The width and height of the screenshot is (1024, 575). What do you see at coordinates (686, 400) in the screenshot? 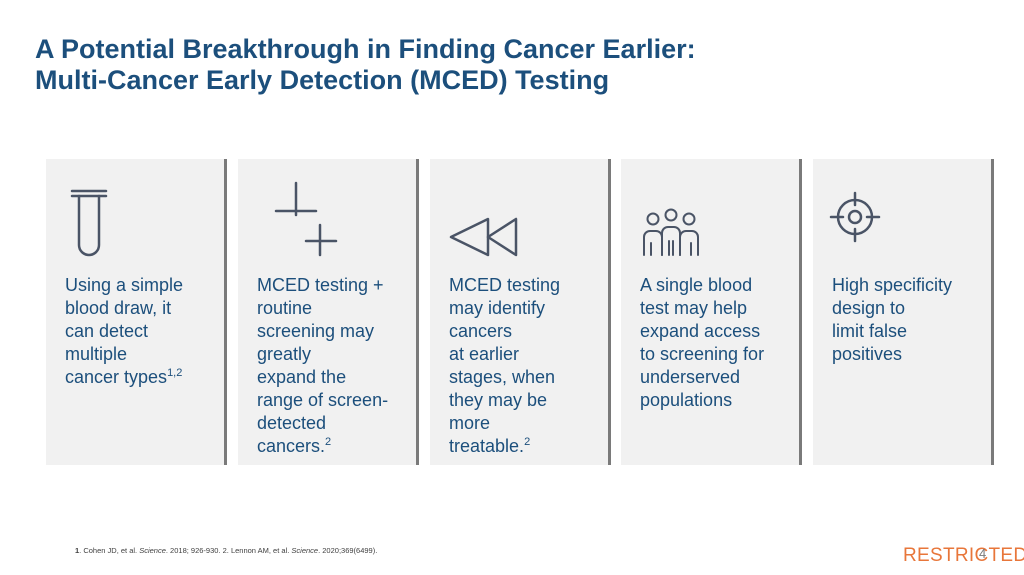
I see `card-line: populations` at bounding box center [686, 400].